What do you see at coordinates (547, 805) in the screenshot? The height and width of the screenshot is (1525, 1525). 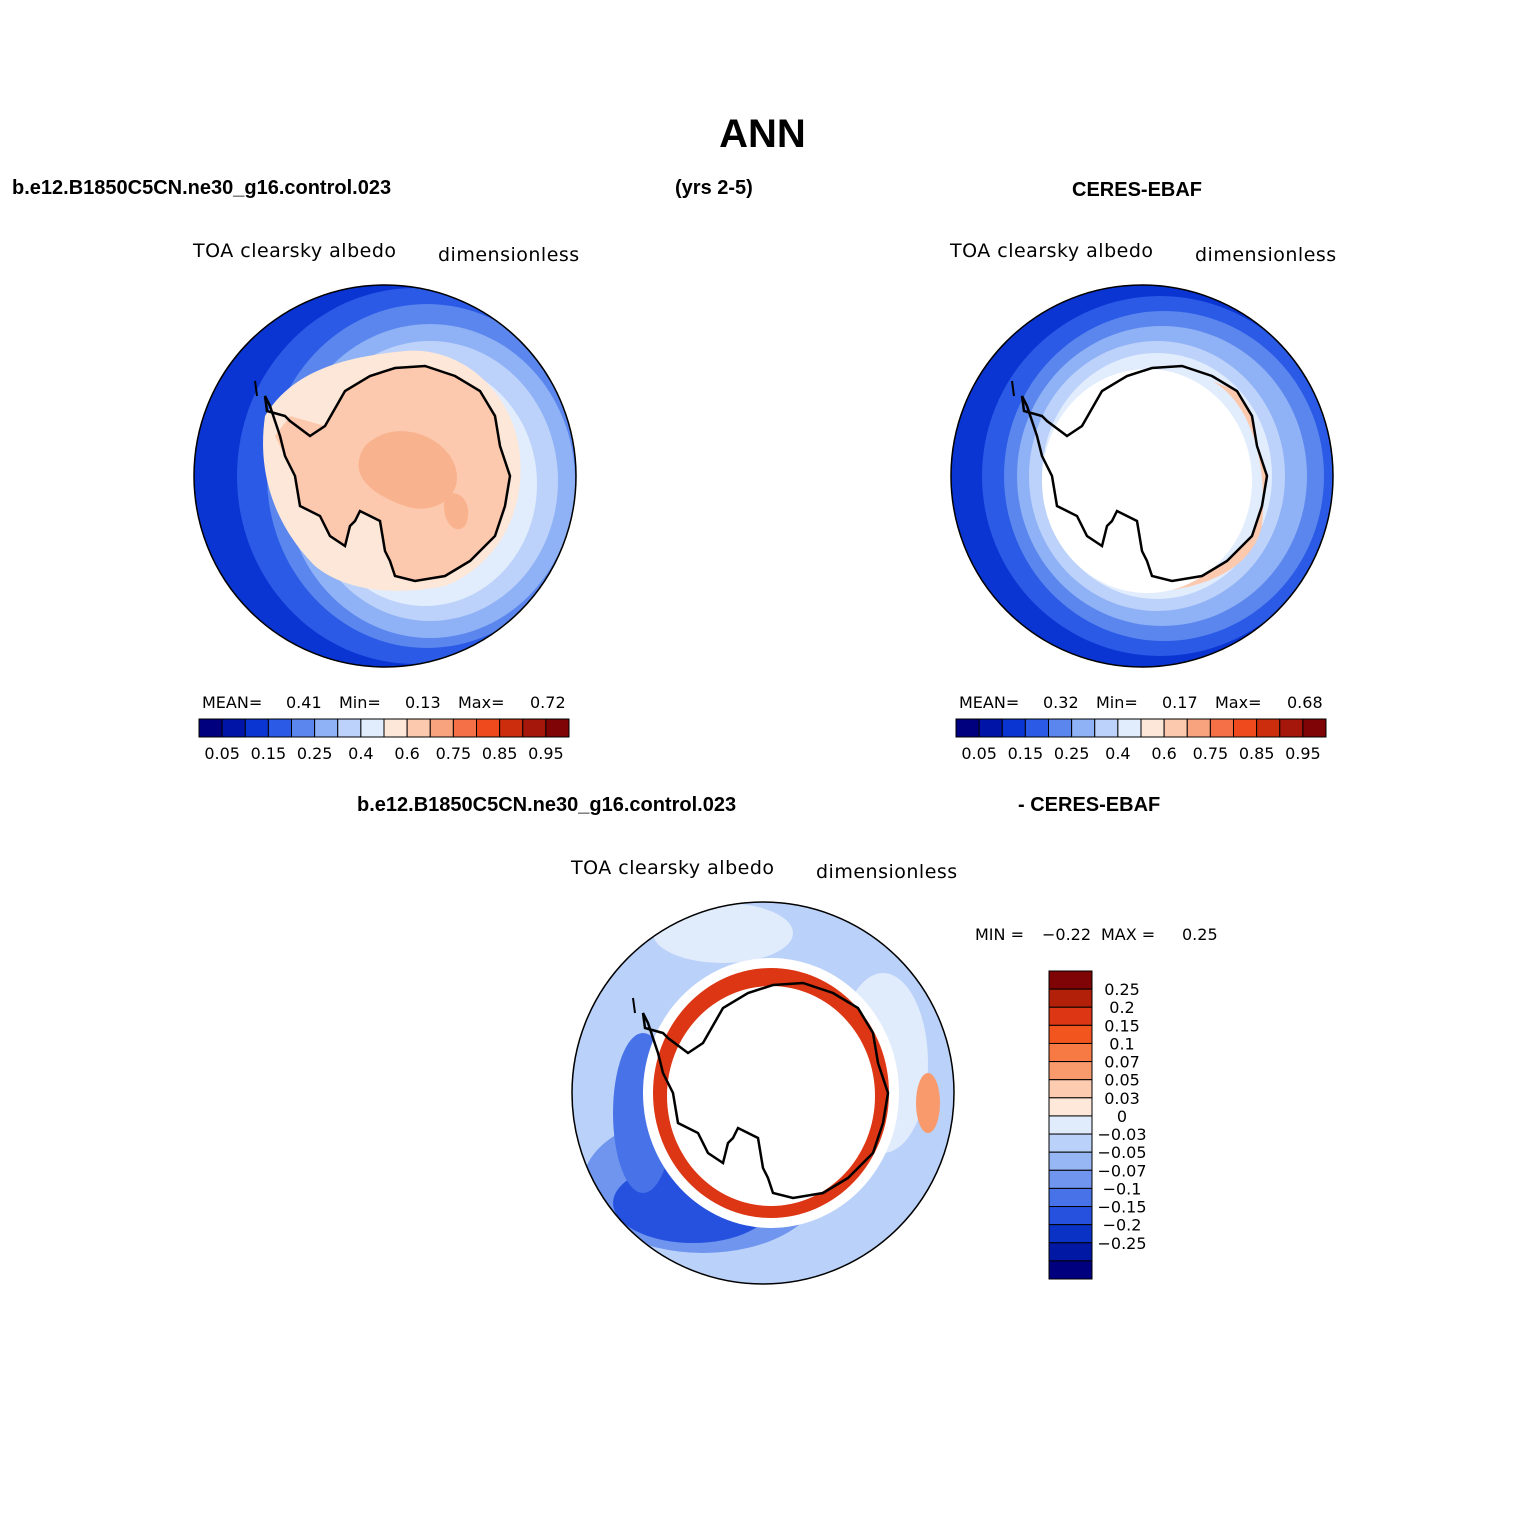 I see `diff-model-label: b.e12.B1850C5CN.ne30_g16.control.023` at bounding box center [547, 805].